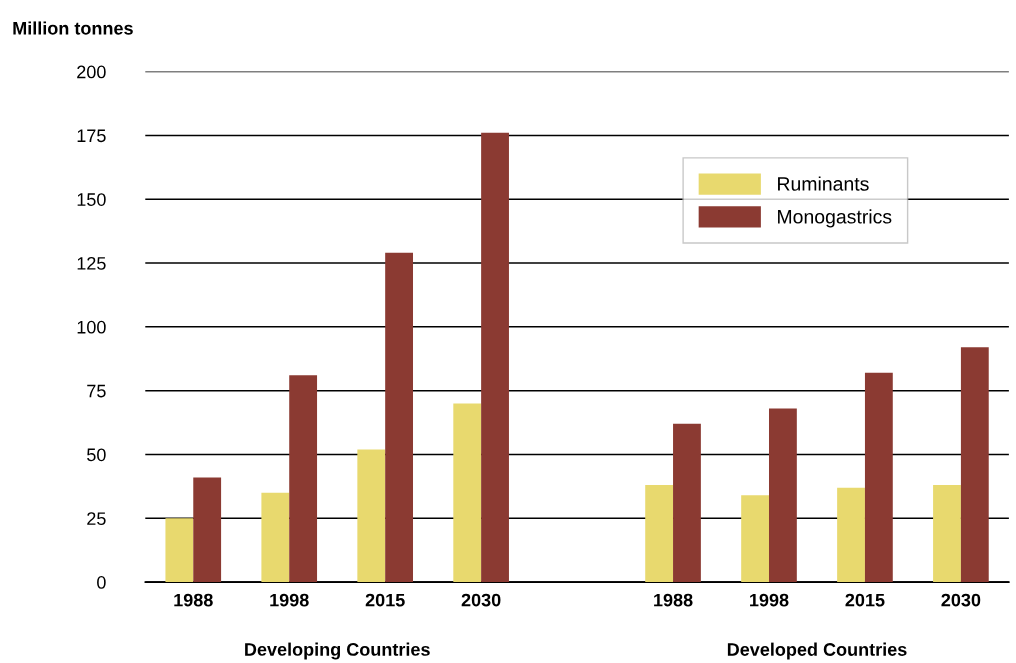 This screenshot has height=663, width=1016. What do you see at coordinates (73, 28) in the screenshot?
I see `y-axis-title: Million tonnes` at bounding box center [73, 28].